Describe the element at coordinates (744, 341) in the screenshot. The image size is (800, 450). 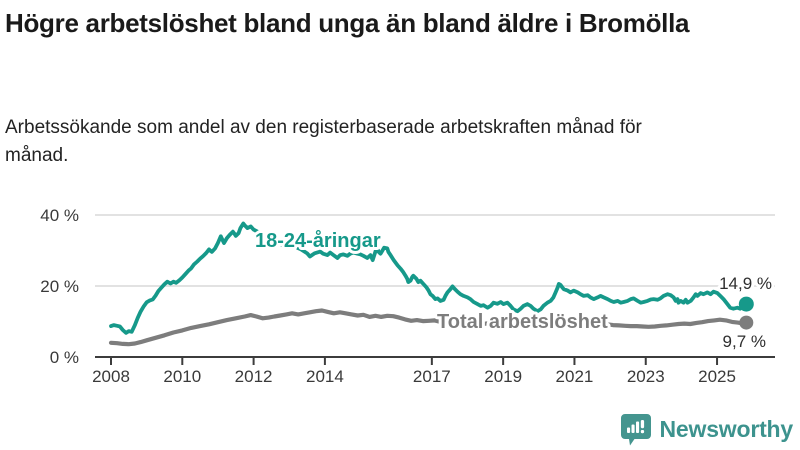
I see `end-value-total: 9,7 %` at that location.